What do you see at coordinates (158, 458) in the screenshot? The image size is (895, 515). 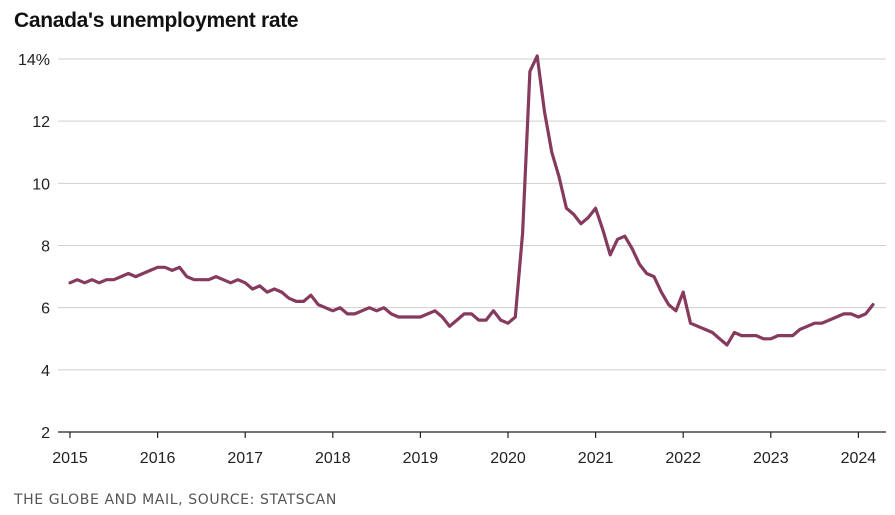 I see `x-tick-label: 2016` at bounding box center [158, 458].